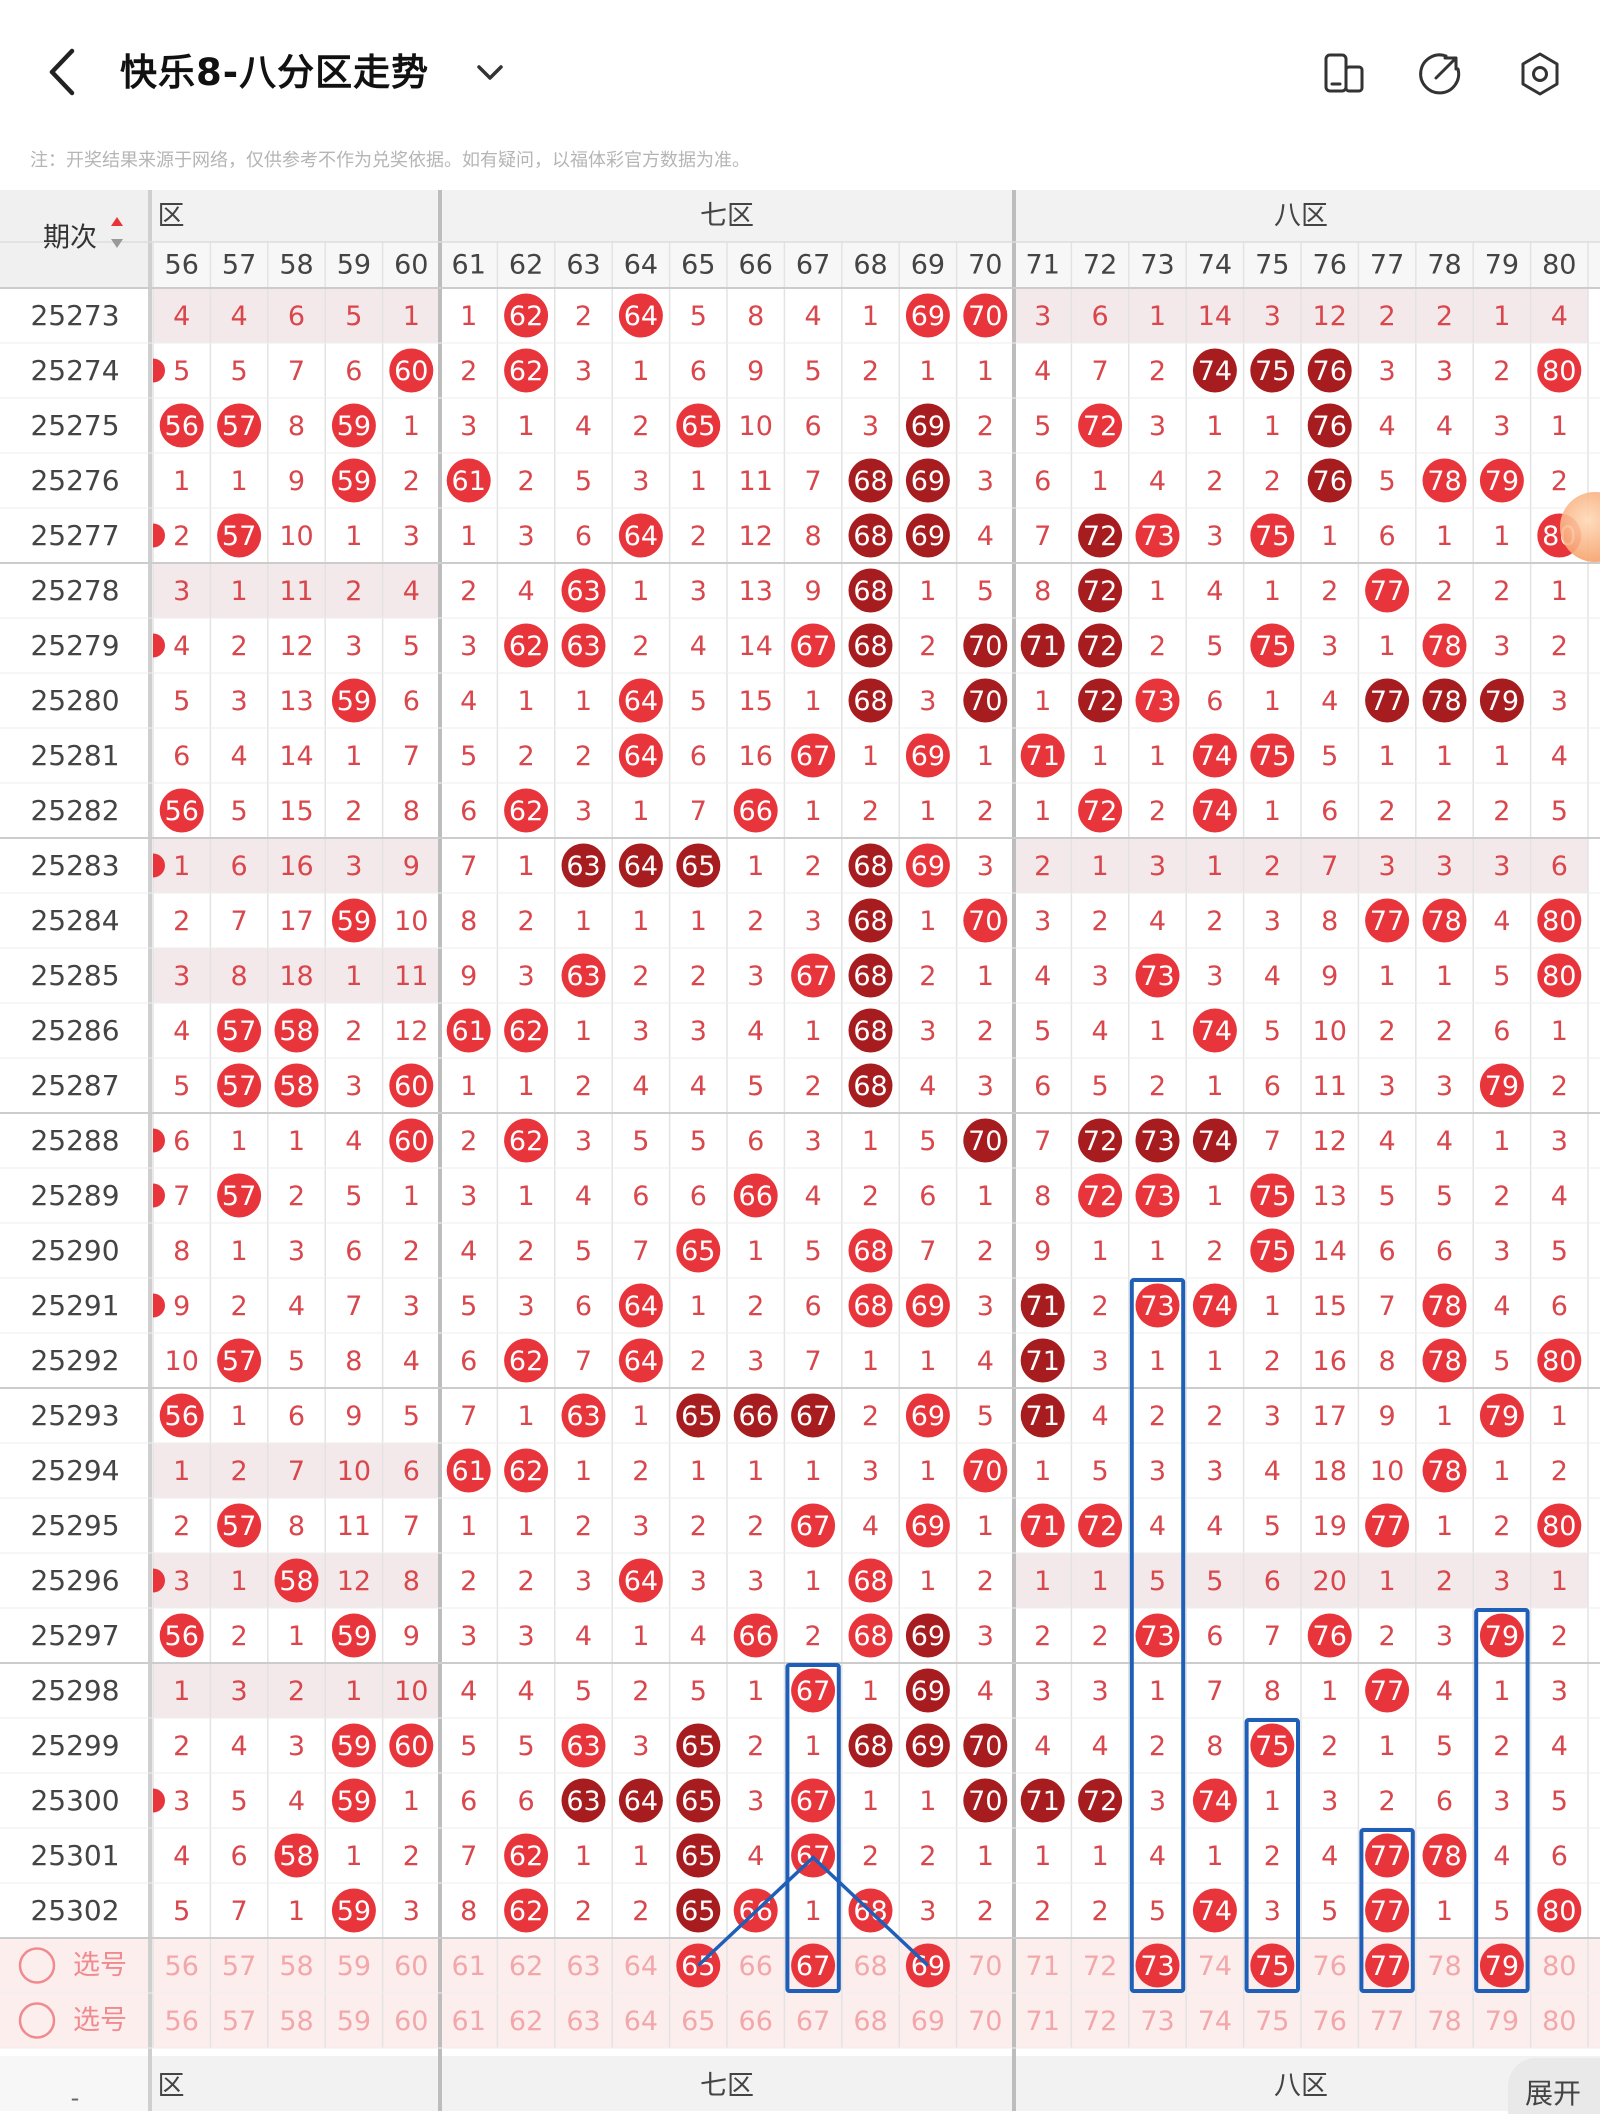  I want to click on select-number: 75, so click(1272, 2021).